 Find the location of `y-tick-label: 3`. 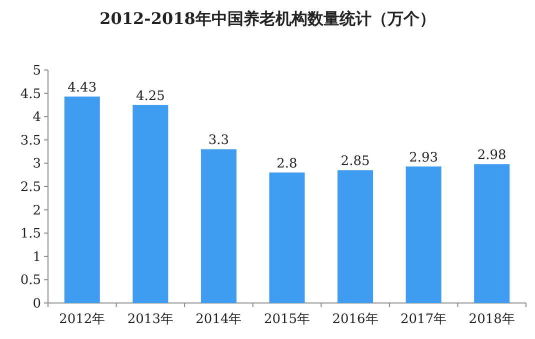

y-tick-label: 3 is located at coordinates (36, 164).